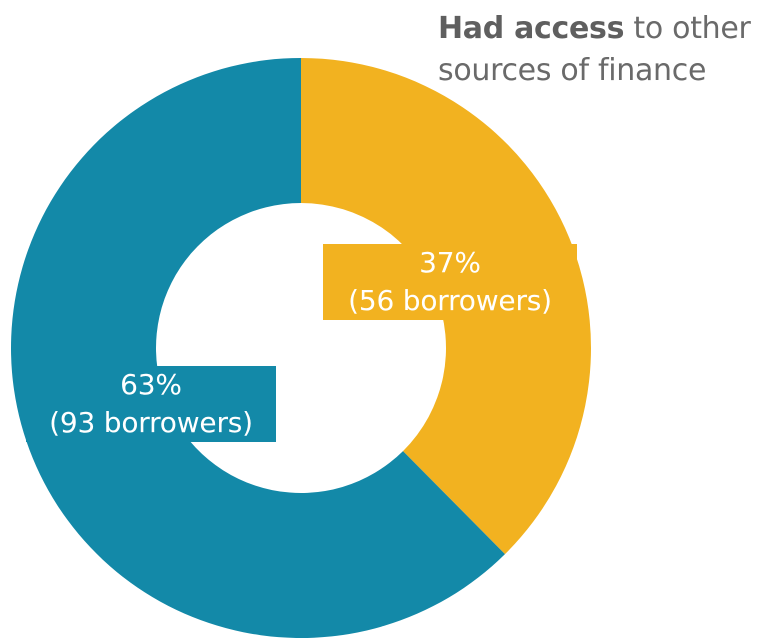 The width and height of the screenshot is (764, 638). I want to click on had-access-count: (56 borrowers), so click(450, 300).